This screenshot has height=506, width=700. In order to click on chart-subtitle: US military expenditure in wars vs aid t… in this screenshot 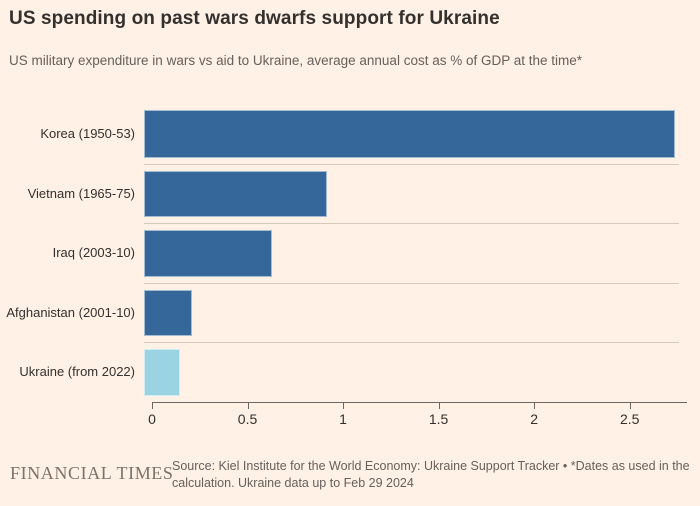, I will do `click(296, 60)`.